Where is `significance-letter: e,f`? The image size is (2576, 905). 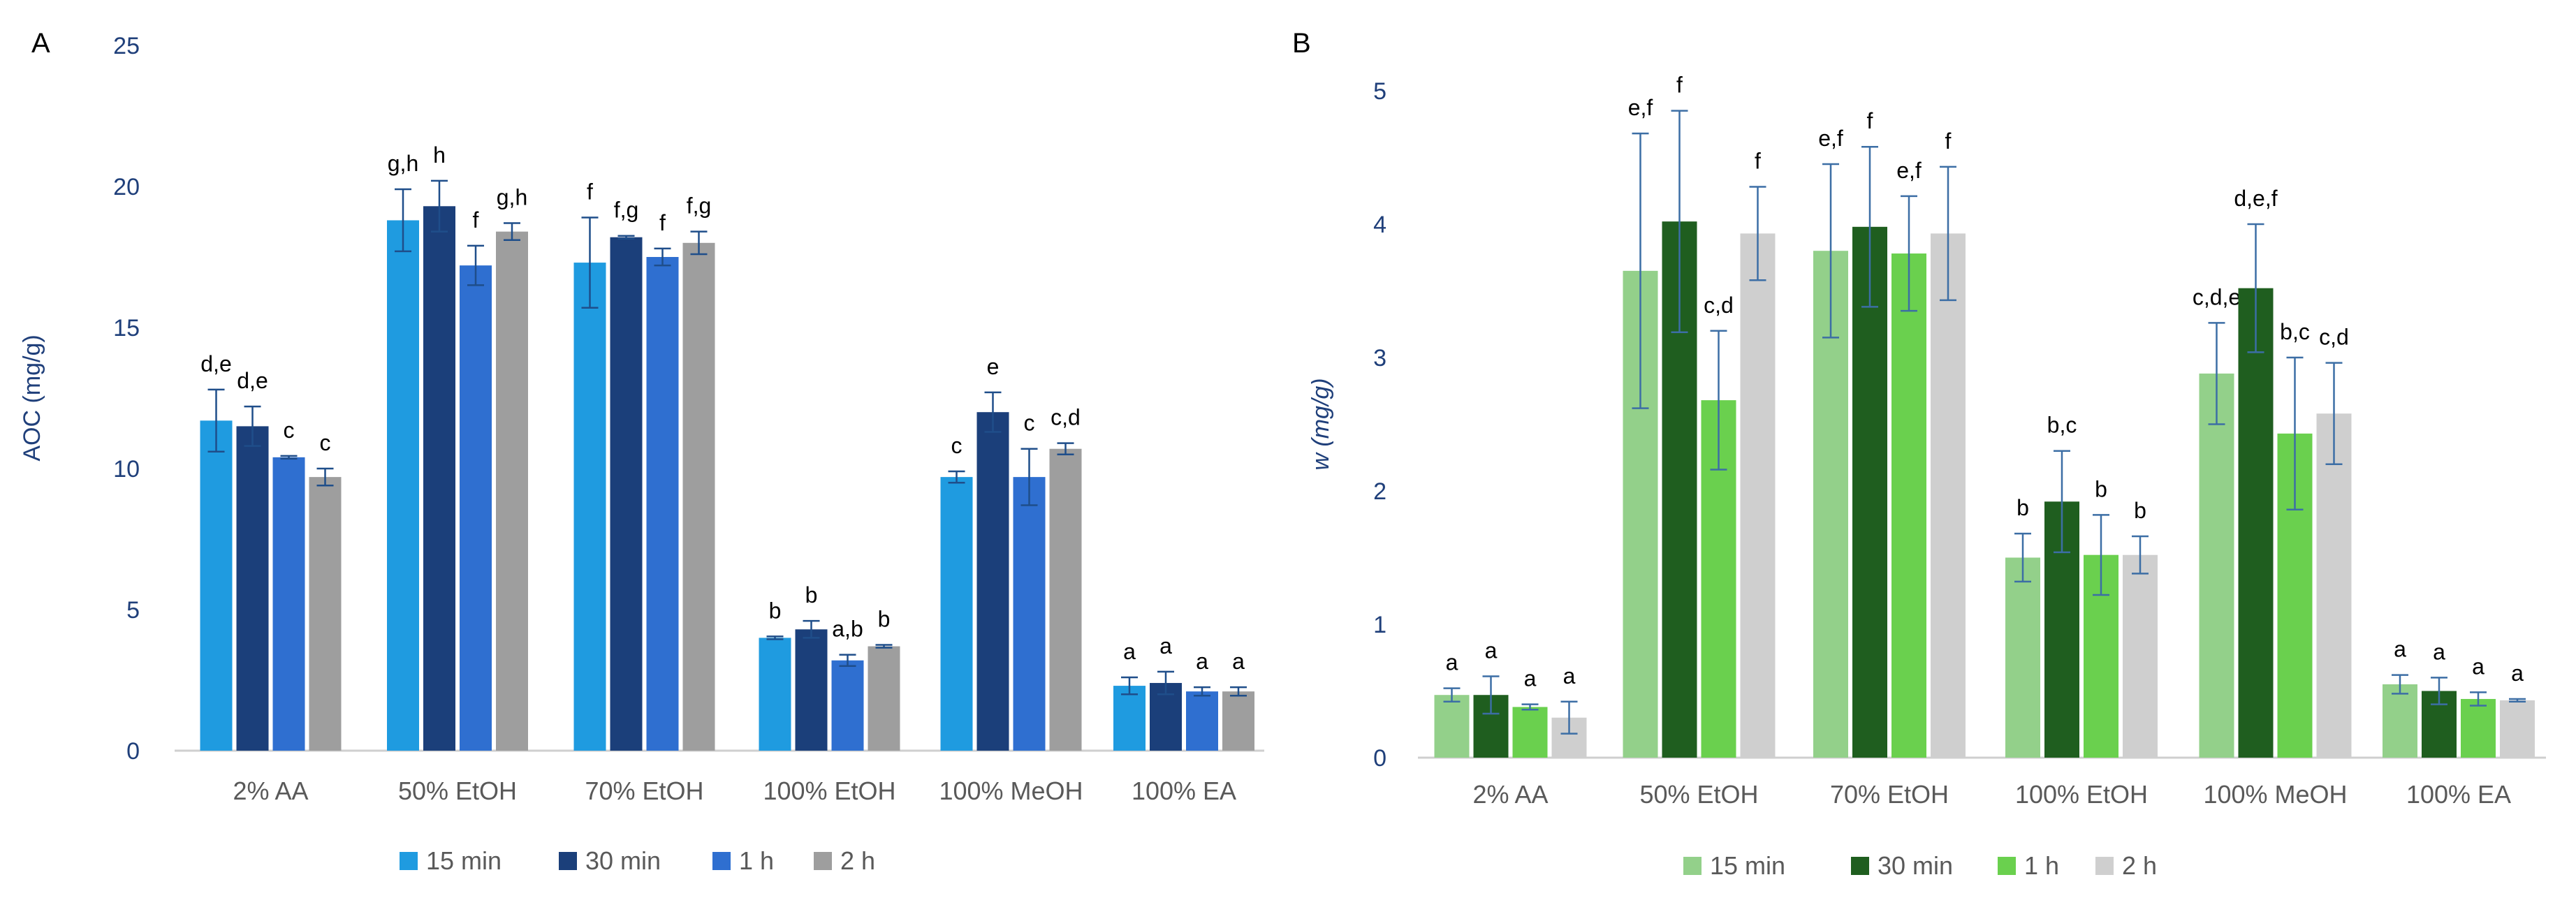 significance-letter: e,f is located at coordinates (1640, 107).